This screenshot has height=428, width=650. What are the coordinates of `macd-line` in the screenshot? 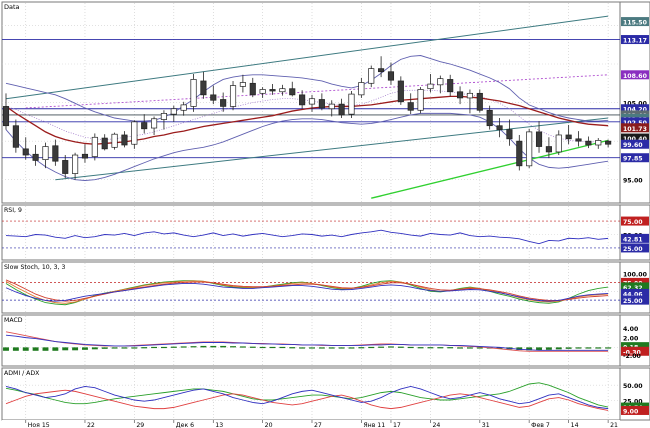 It's located at (307, 342).